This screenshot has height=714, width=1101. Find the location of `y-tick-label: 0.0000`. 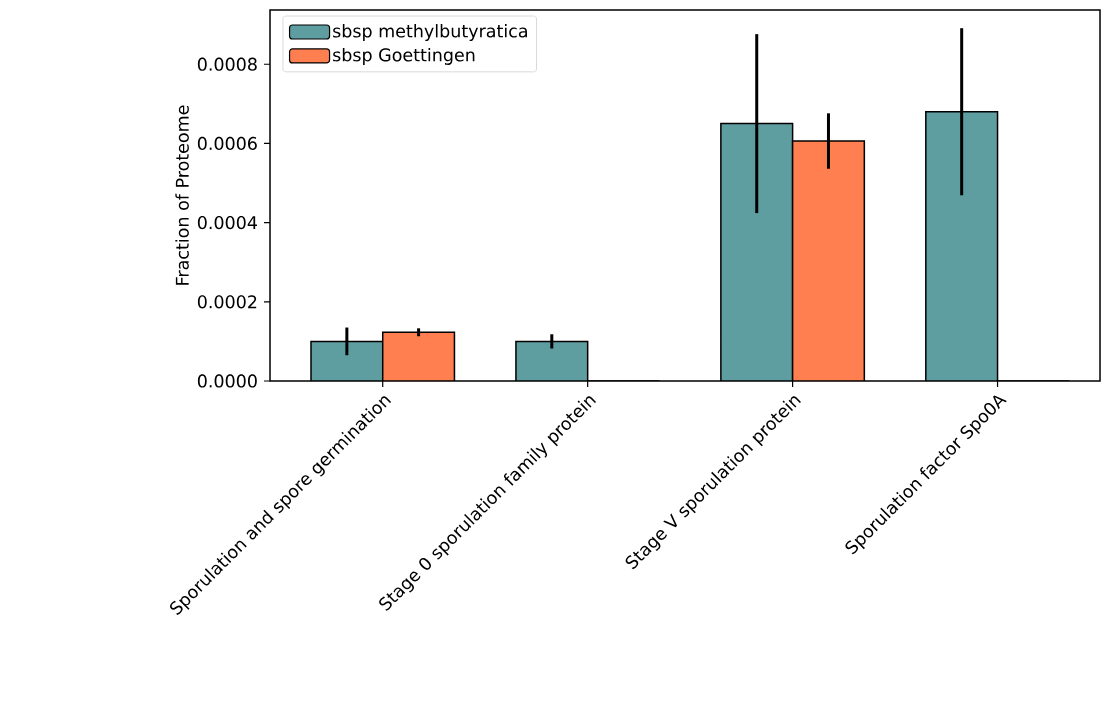

y-tick-label: 0.0000 is located at coordinates (227, 381).